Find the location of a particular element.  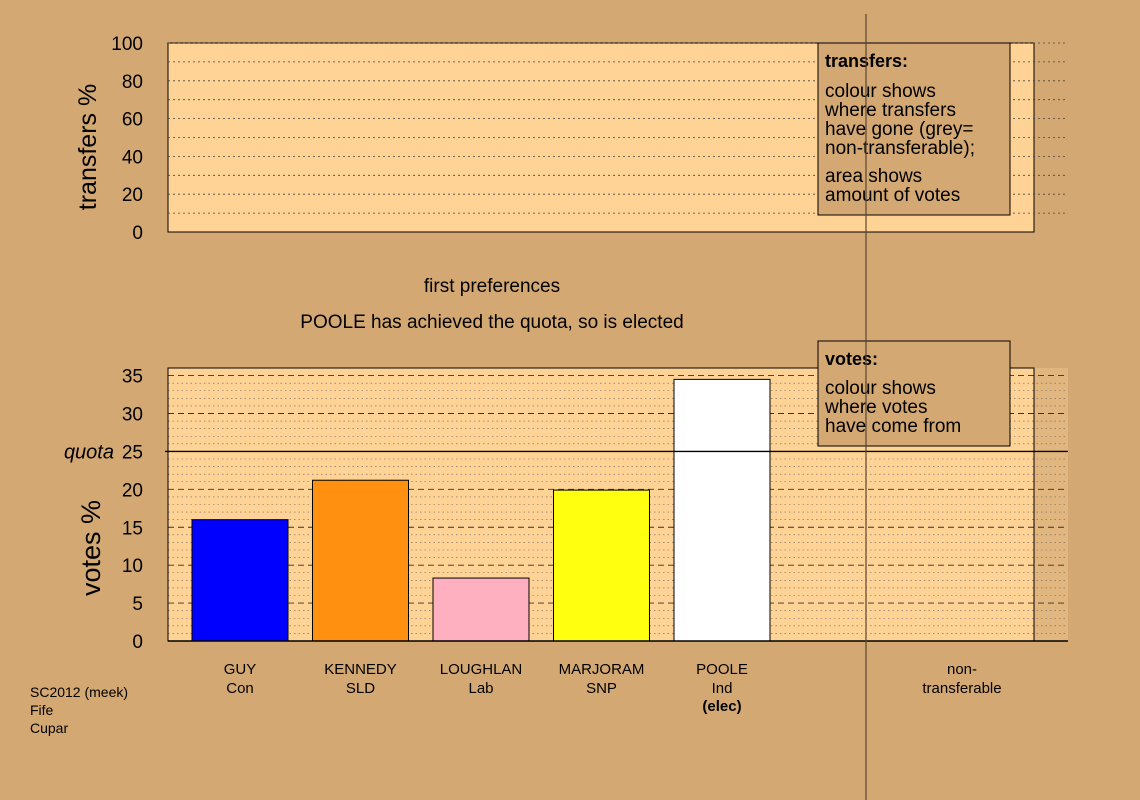

transfers-y-tick-label: 40 is located at coordinates (132, 157).